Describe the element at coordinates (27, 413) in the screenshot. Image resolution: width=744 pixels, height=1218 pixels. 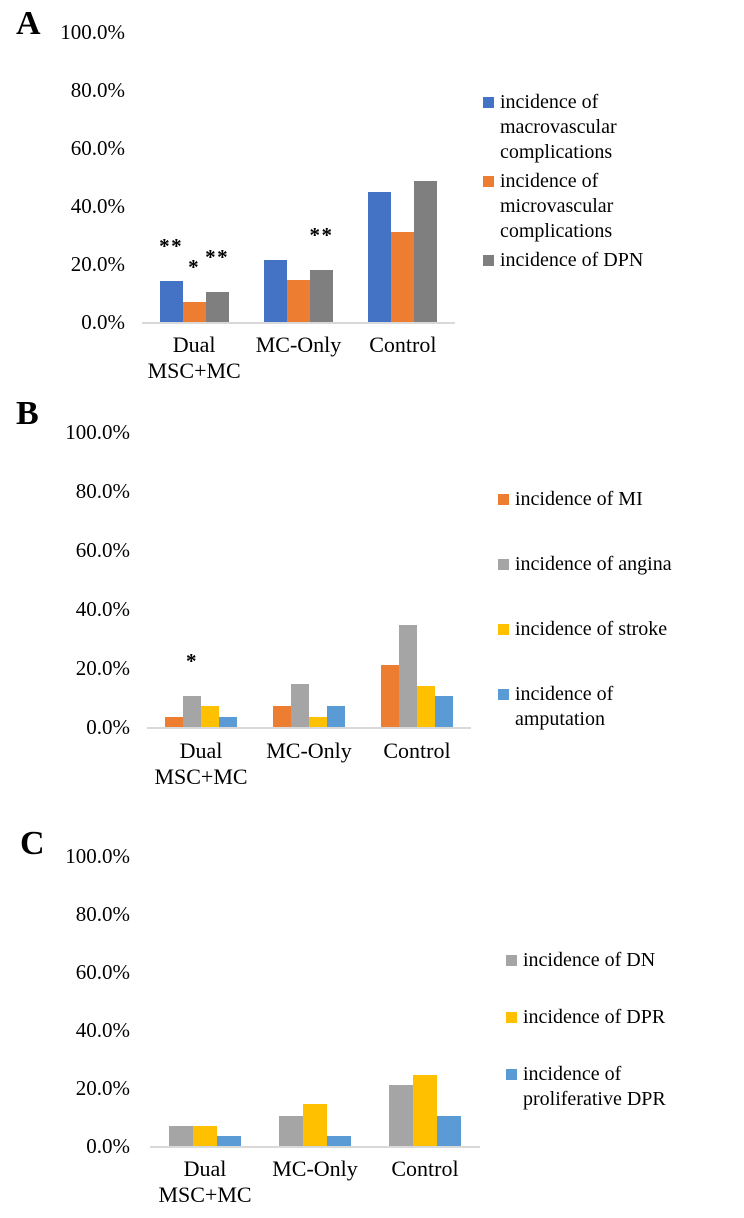
I see `panel-letter-b: B` at that location.